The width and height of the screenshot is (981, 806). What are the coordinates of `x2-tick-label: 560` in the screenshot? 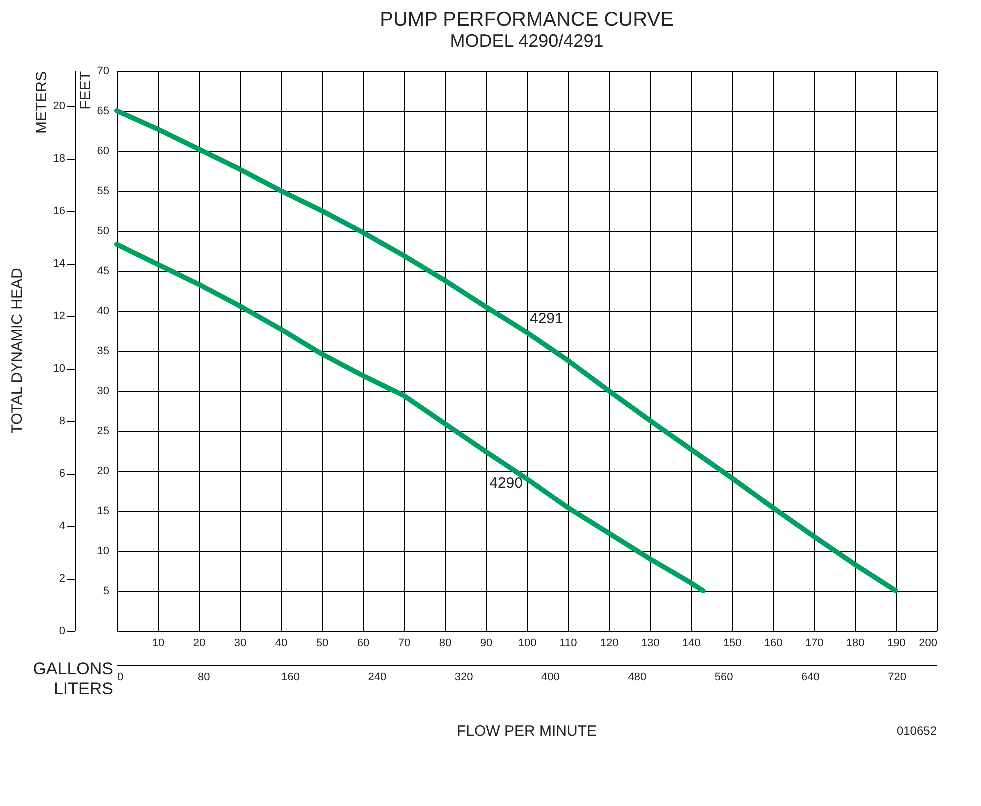 It's located at (724, 678).